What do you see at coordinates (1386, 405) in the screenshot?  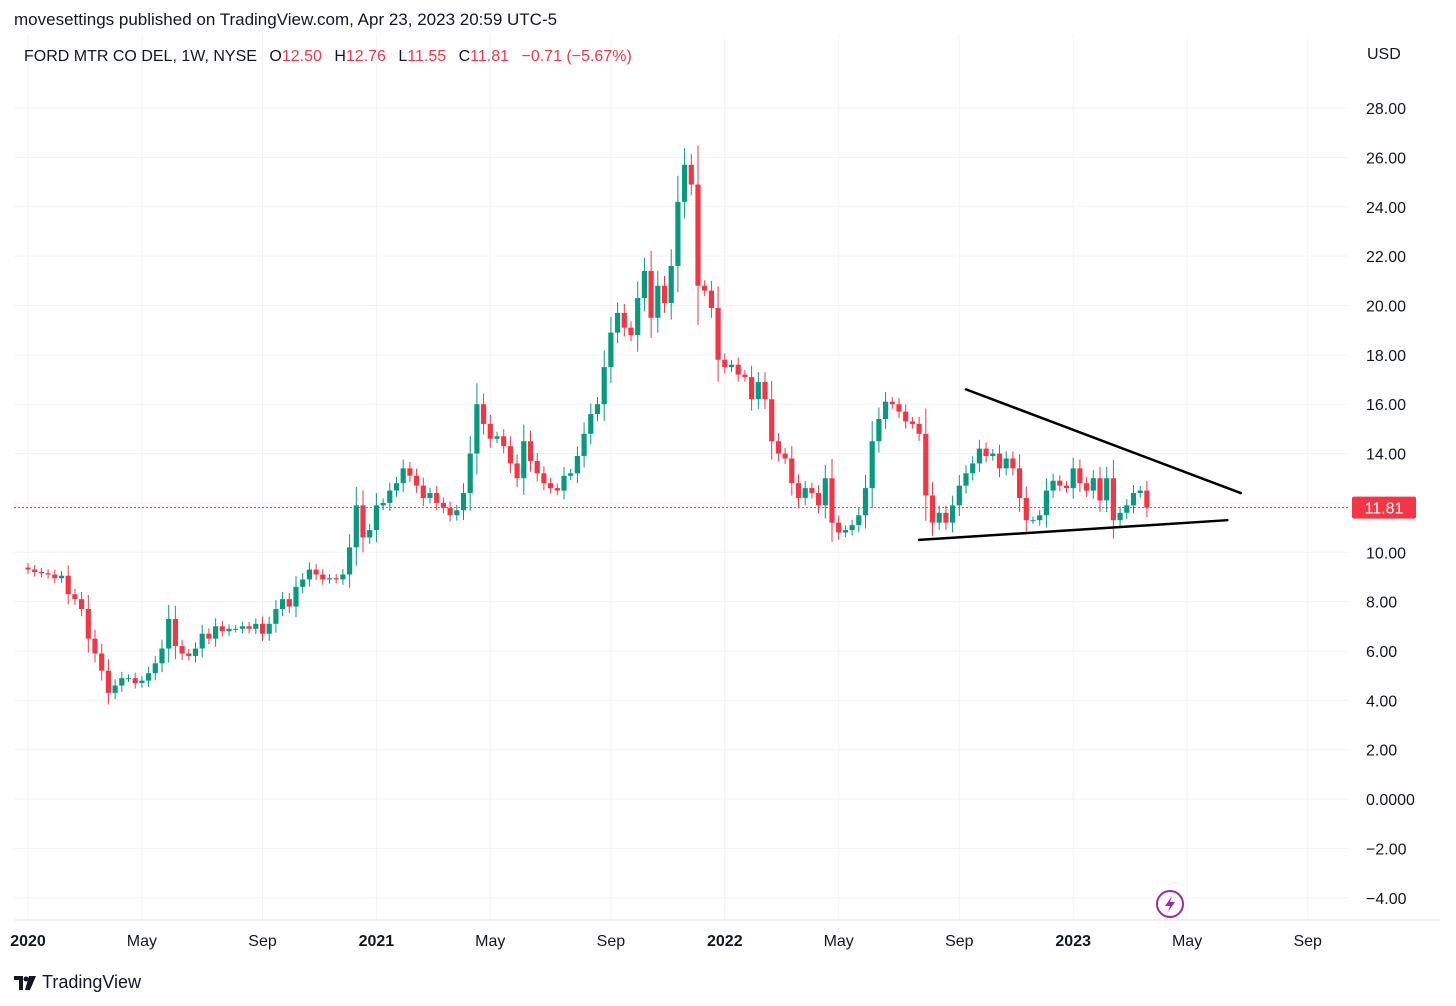 I see `y-tick-label: 16.00` at bounding box center [1386, 405].